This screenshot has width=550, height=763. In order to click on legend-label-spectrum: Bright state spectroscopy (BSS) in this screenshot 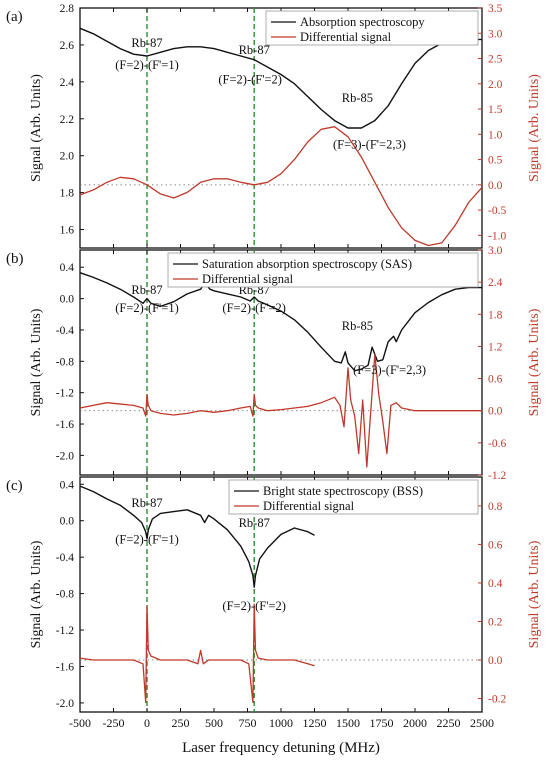, I will do `click(343, 491)`.